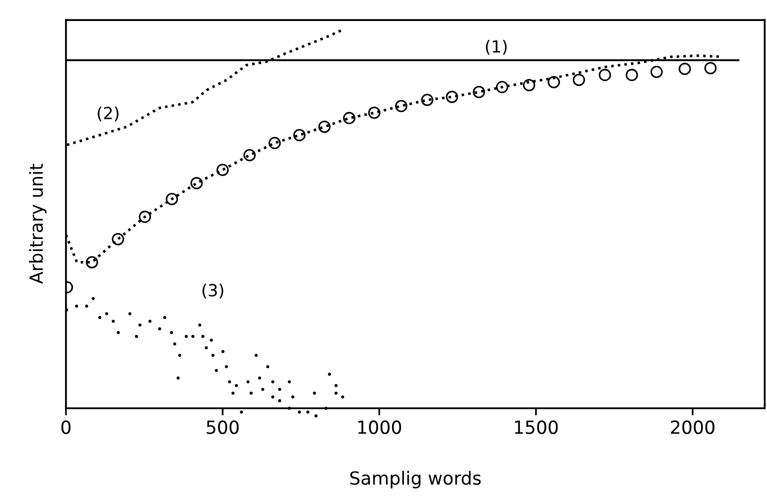 The height and width of the screenshot is (502, 767). Describe the element at coordinates (380, 427) in the screenshot. I see `x-tick-label: 1000` at that location.